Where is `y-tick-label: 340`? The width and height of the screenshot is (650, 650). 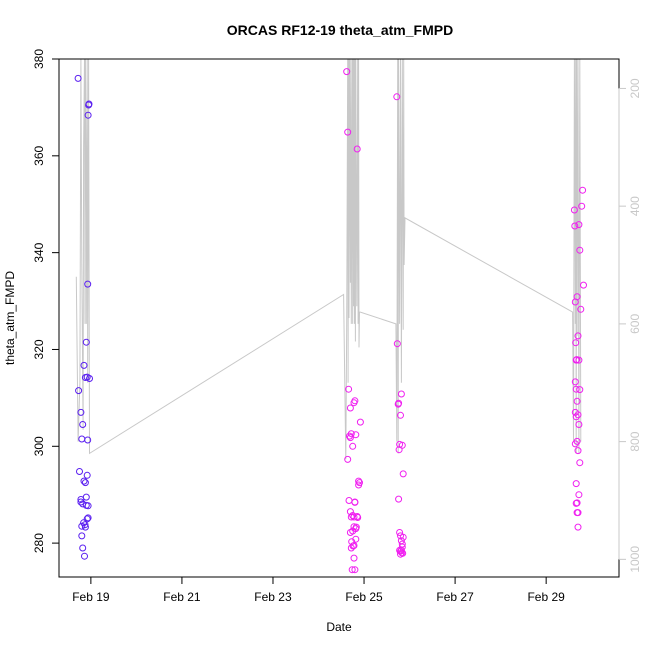 y-tick-label: 340 is located at coordinates (39, 252).